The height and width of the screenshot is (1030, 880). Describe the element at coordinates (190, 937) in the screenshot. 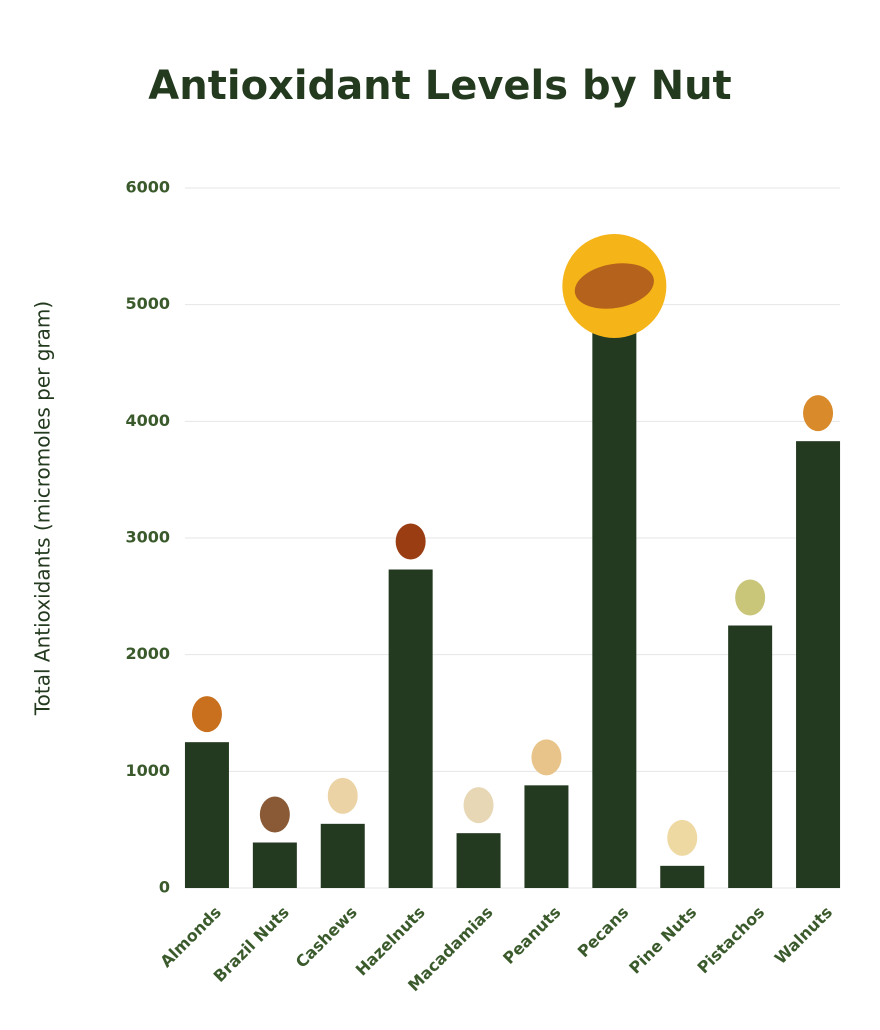

I see `x-tick-label: Almonds` at that location.